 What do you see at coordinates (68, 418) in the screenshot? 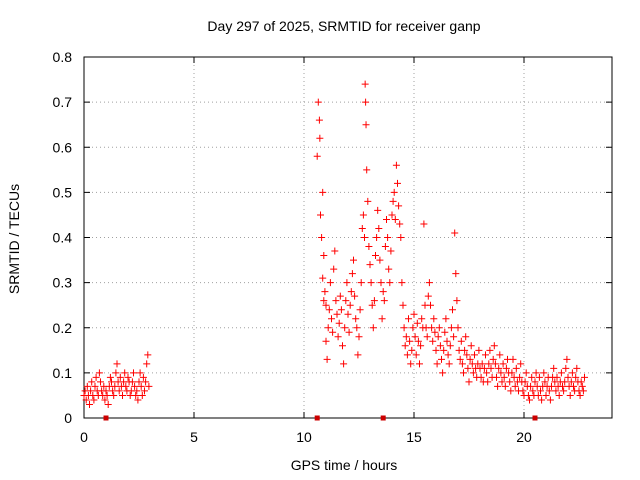
I see `y-tick-label: 0` at bounding box center [68, 418].